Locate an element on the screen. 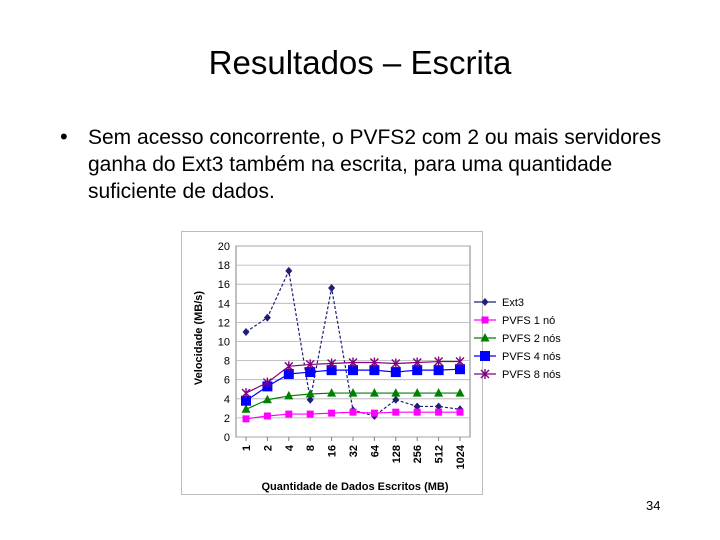 Image resolution: width=720 pixels, height=540 pixels. legend-entry: PVFS 8 nós is located at coordinates (517, 375).